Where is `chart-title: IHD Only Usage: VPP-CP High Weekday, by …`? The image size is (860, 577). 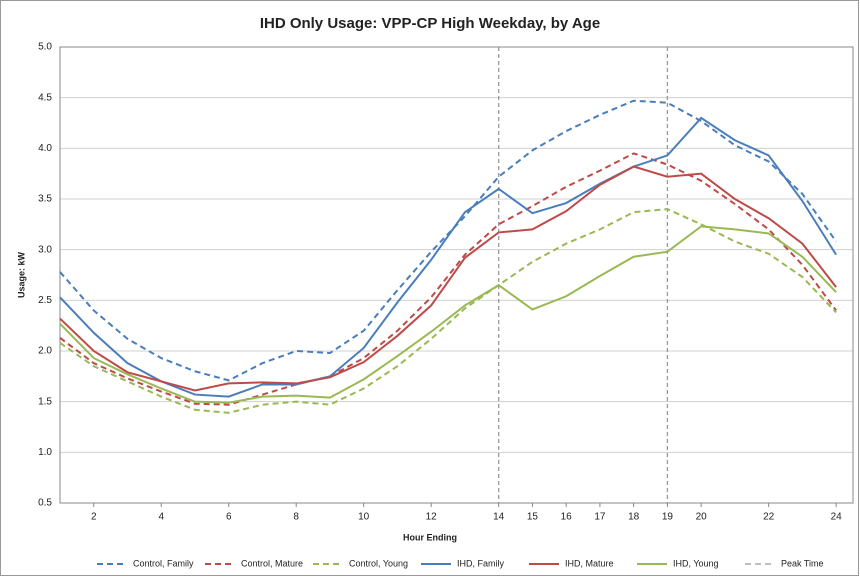
chart-title: IHD Only Usage: VPP-CP High Weekday, by … is located at coordinates (430, 23).